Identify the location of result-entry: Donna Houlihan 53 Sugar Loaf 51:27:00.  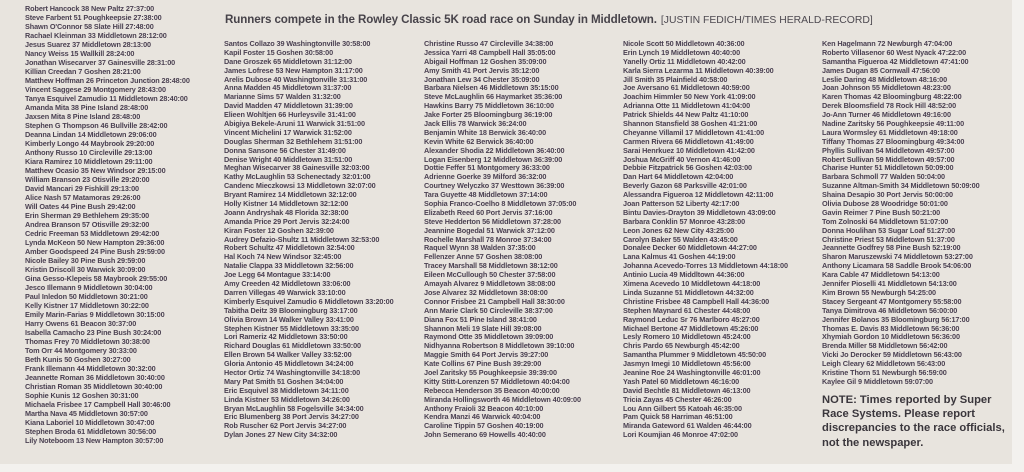
(889, 230).